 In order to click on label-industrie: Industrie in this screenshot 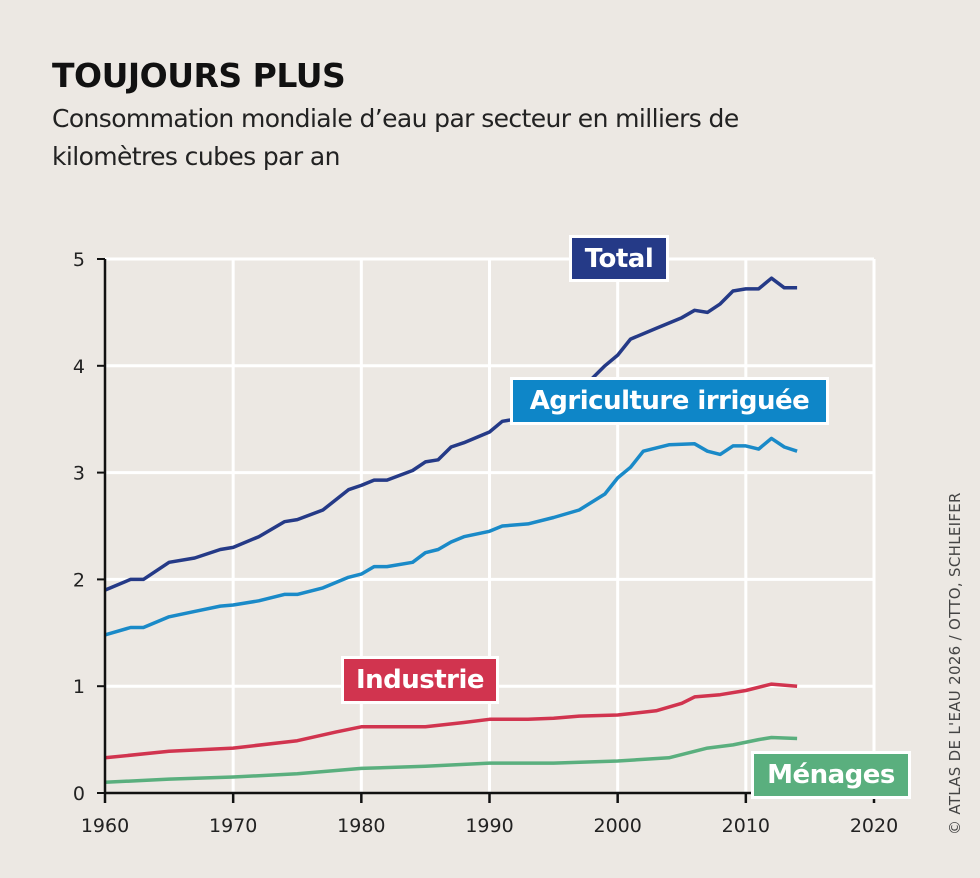, I will do `click(420, 680)`.